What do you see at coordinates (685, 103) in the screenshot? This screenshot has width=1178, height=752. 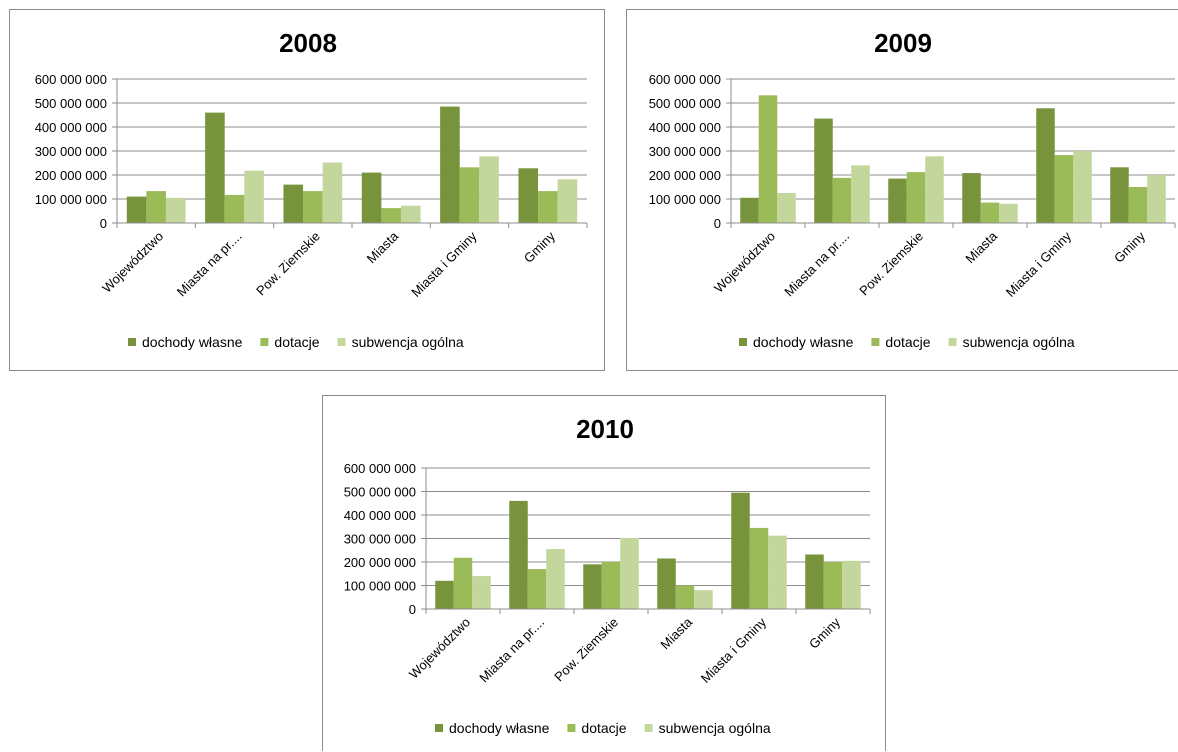 I see `y-tick-label: 500 000 000` at bounding box center [685, 103].